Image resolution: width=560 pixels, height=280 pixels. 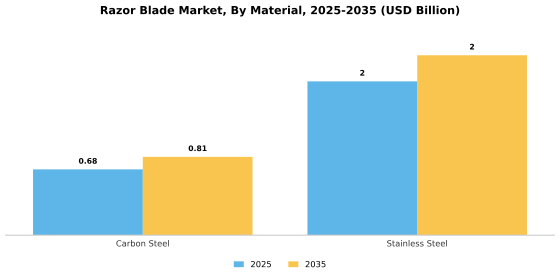 What do you see at coordinates (316, 264) in the screenshot?
I see `legend-label: 2035` at bounding box center [316, 264].